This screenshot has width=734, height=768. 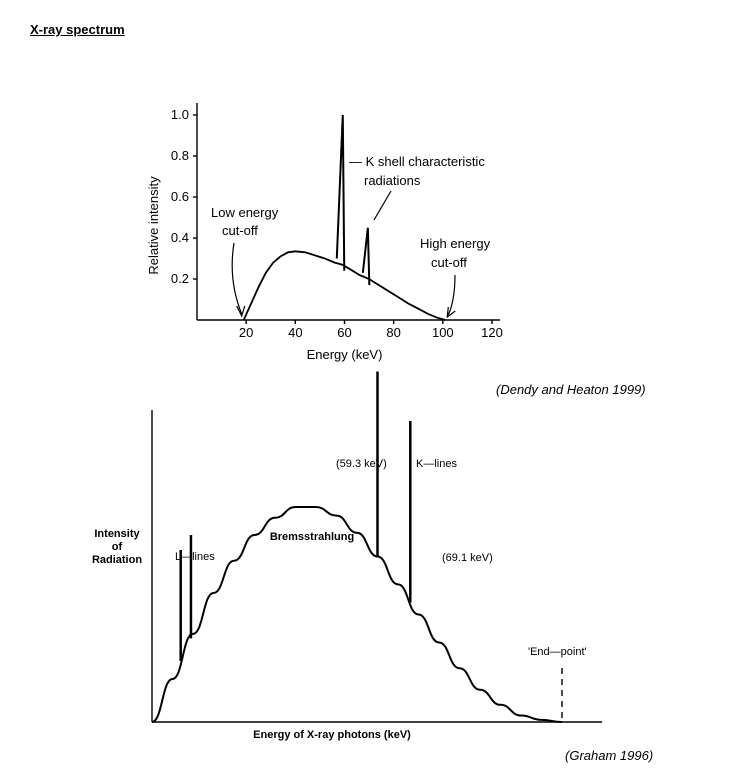 What do you see at coordinates (455, 243) in the screenshot?
I see `annotation-high-energy: High energy` at bounding box center [455, 243].